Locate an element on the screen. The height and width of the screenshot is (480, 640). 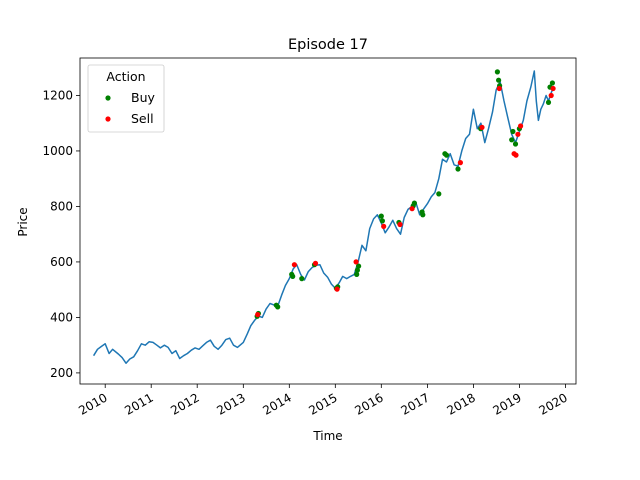
legend-sell-marker is located at coordinates (108, 119).